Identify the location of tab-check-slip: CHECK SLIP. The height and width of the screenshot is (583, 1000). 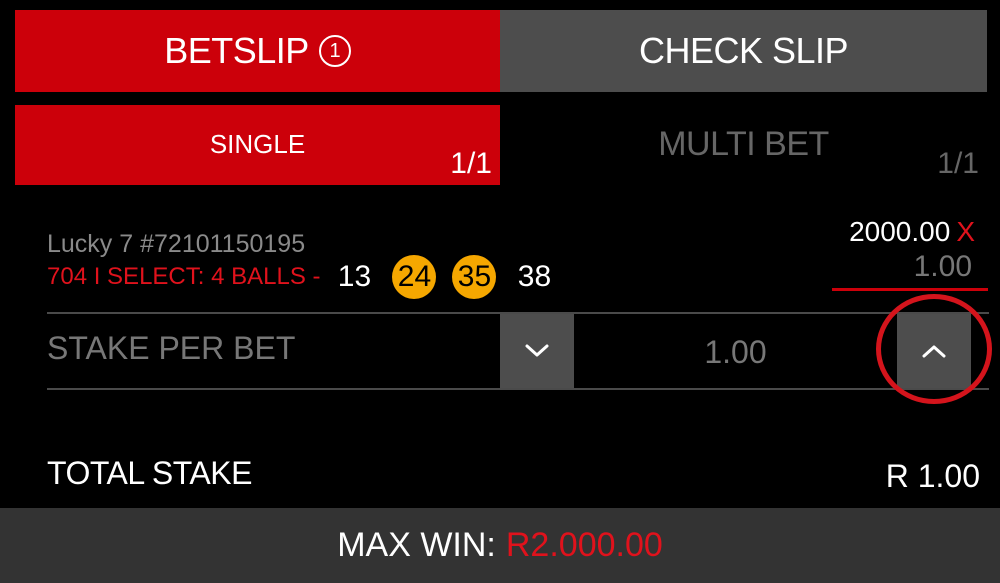
(743, 51).